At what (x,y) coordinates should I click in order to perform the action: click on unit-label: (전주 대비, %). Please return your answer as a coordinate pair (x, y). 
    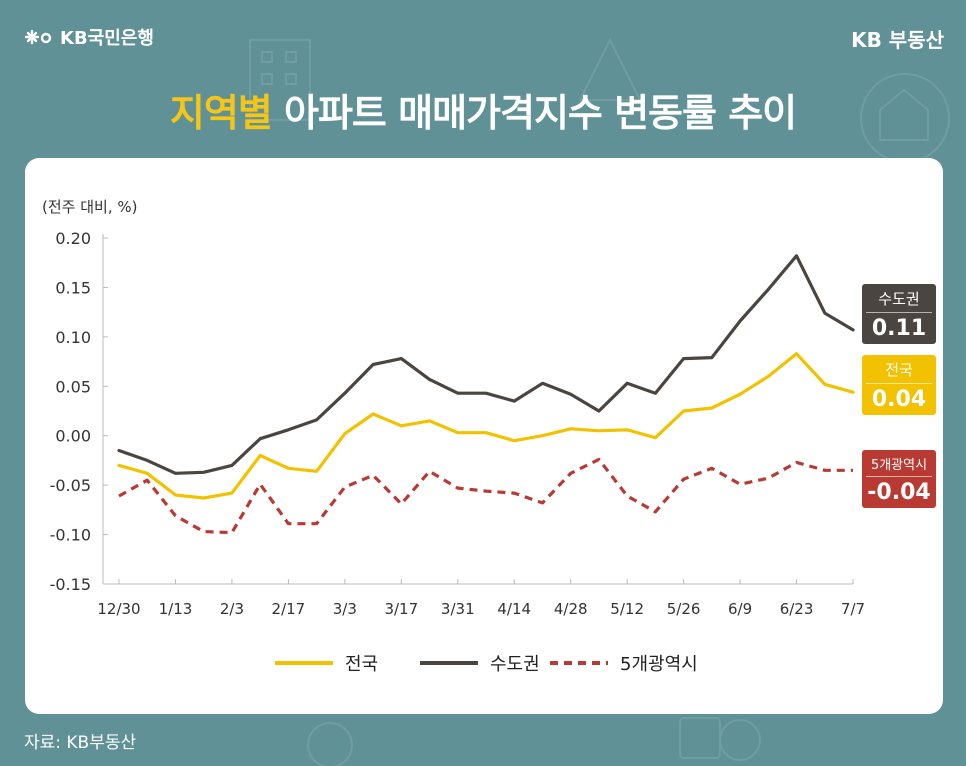
    Looking at the image, I should click on (89, 207).